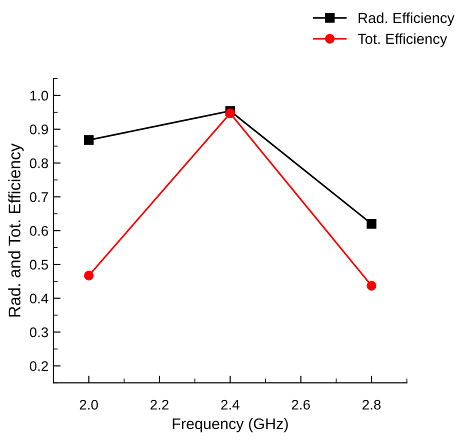  I want to click on y-tick-label: 0.5, so click(39, 265).